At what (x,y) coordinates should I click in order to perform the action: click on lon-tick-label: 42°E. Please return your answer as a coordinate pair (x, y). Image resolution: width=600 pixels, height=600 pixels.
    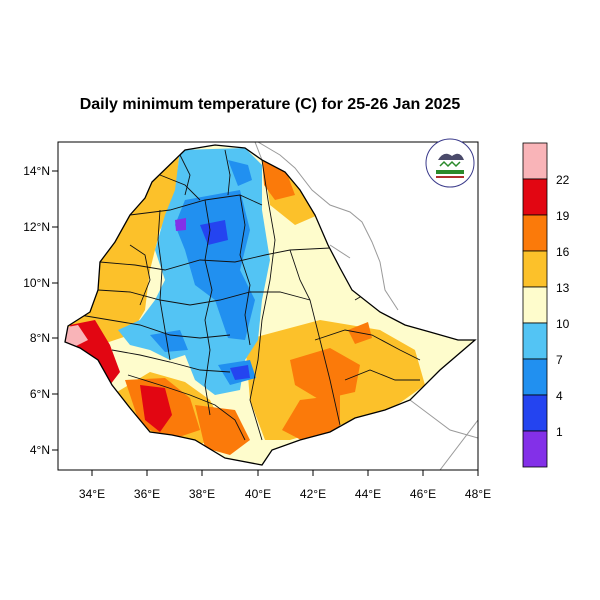
    Looking at the image, I should click on (313, 494).